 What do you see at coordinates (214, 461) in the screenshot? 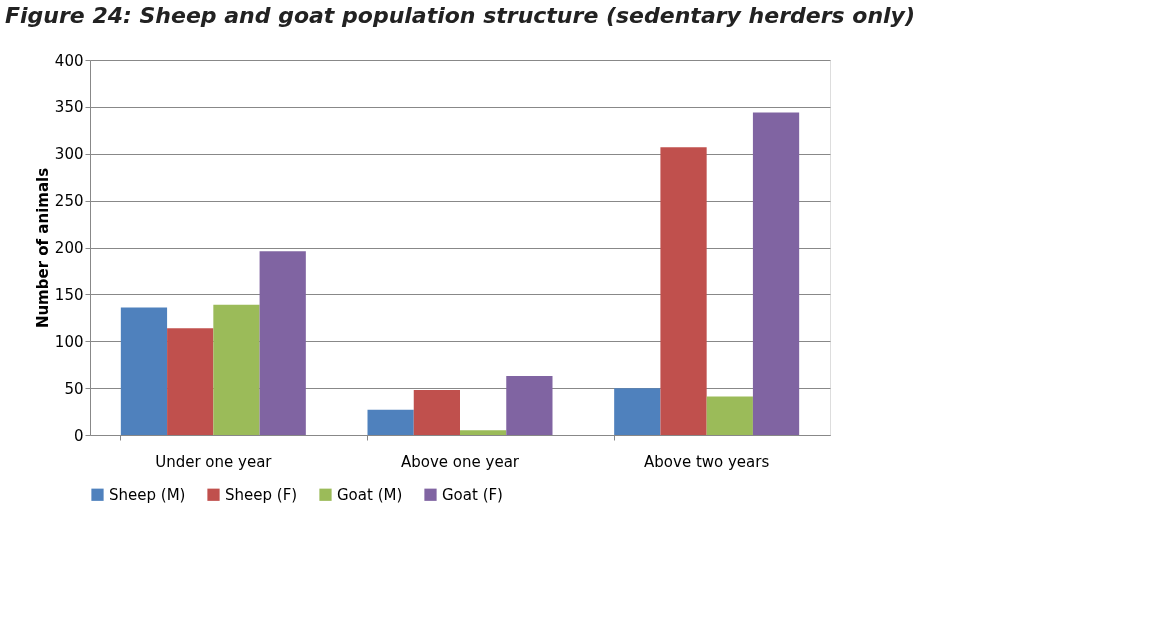
I see `x-tick-label: Under one year` at bounding box center [214, 461].